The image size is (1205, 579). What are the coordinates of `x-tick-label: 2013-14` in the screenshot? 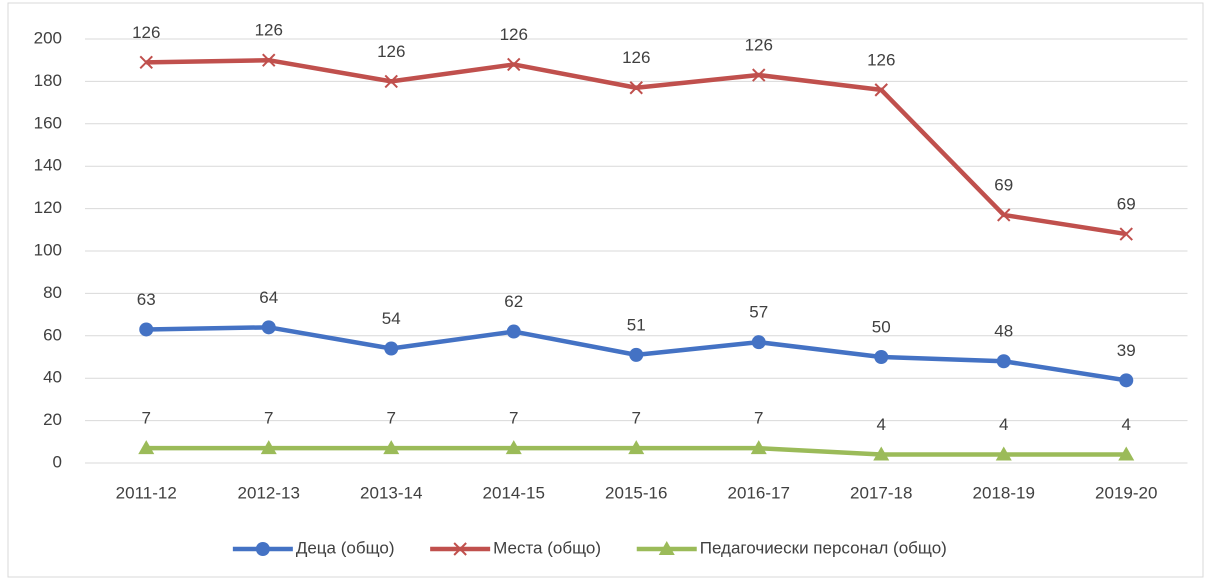 It's located at (391, 492).